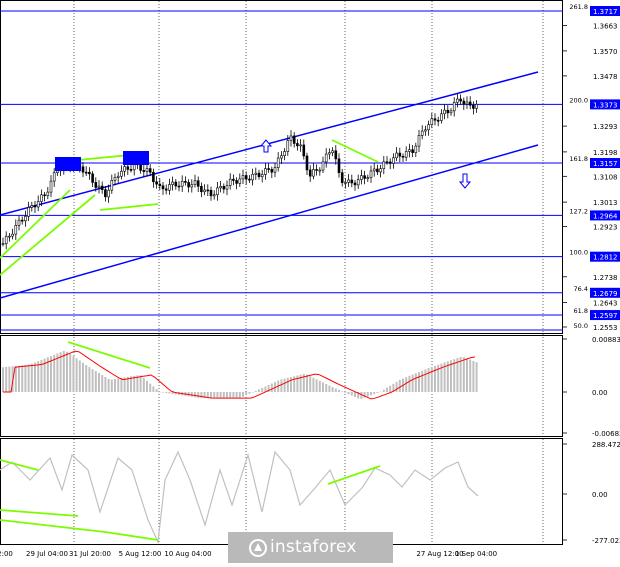 The width and height of the screenshot is (620, 567). I want to click on macd-signal-line, so click(239, 375).